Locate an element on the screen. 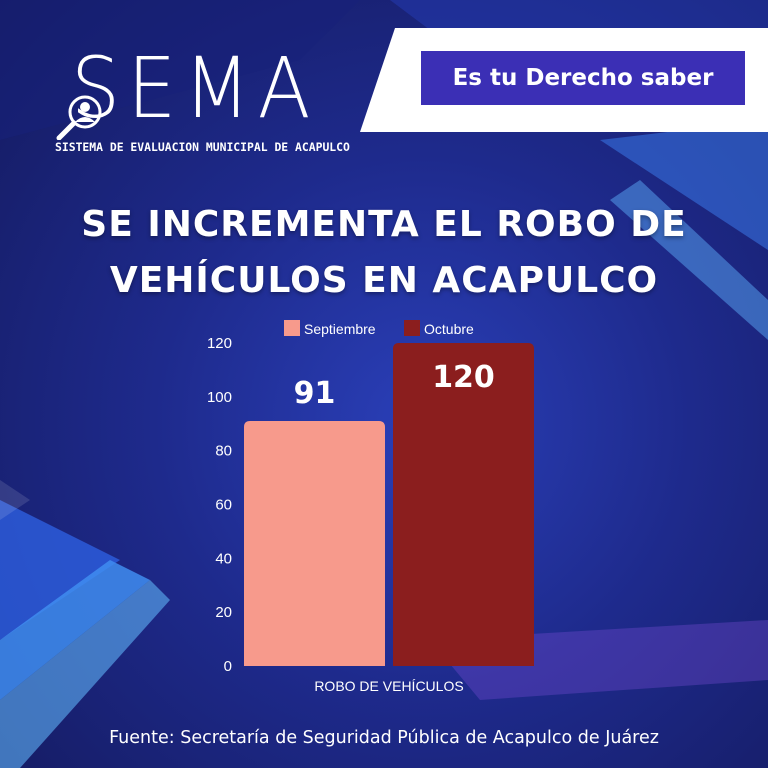 The height and width of the screenshot is (768, 768). y-tick-label: 40 is located at coordinates (223, 558).